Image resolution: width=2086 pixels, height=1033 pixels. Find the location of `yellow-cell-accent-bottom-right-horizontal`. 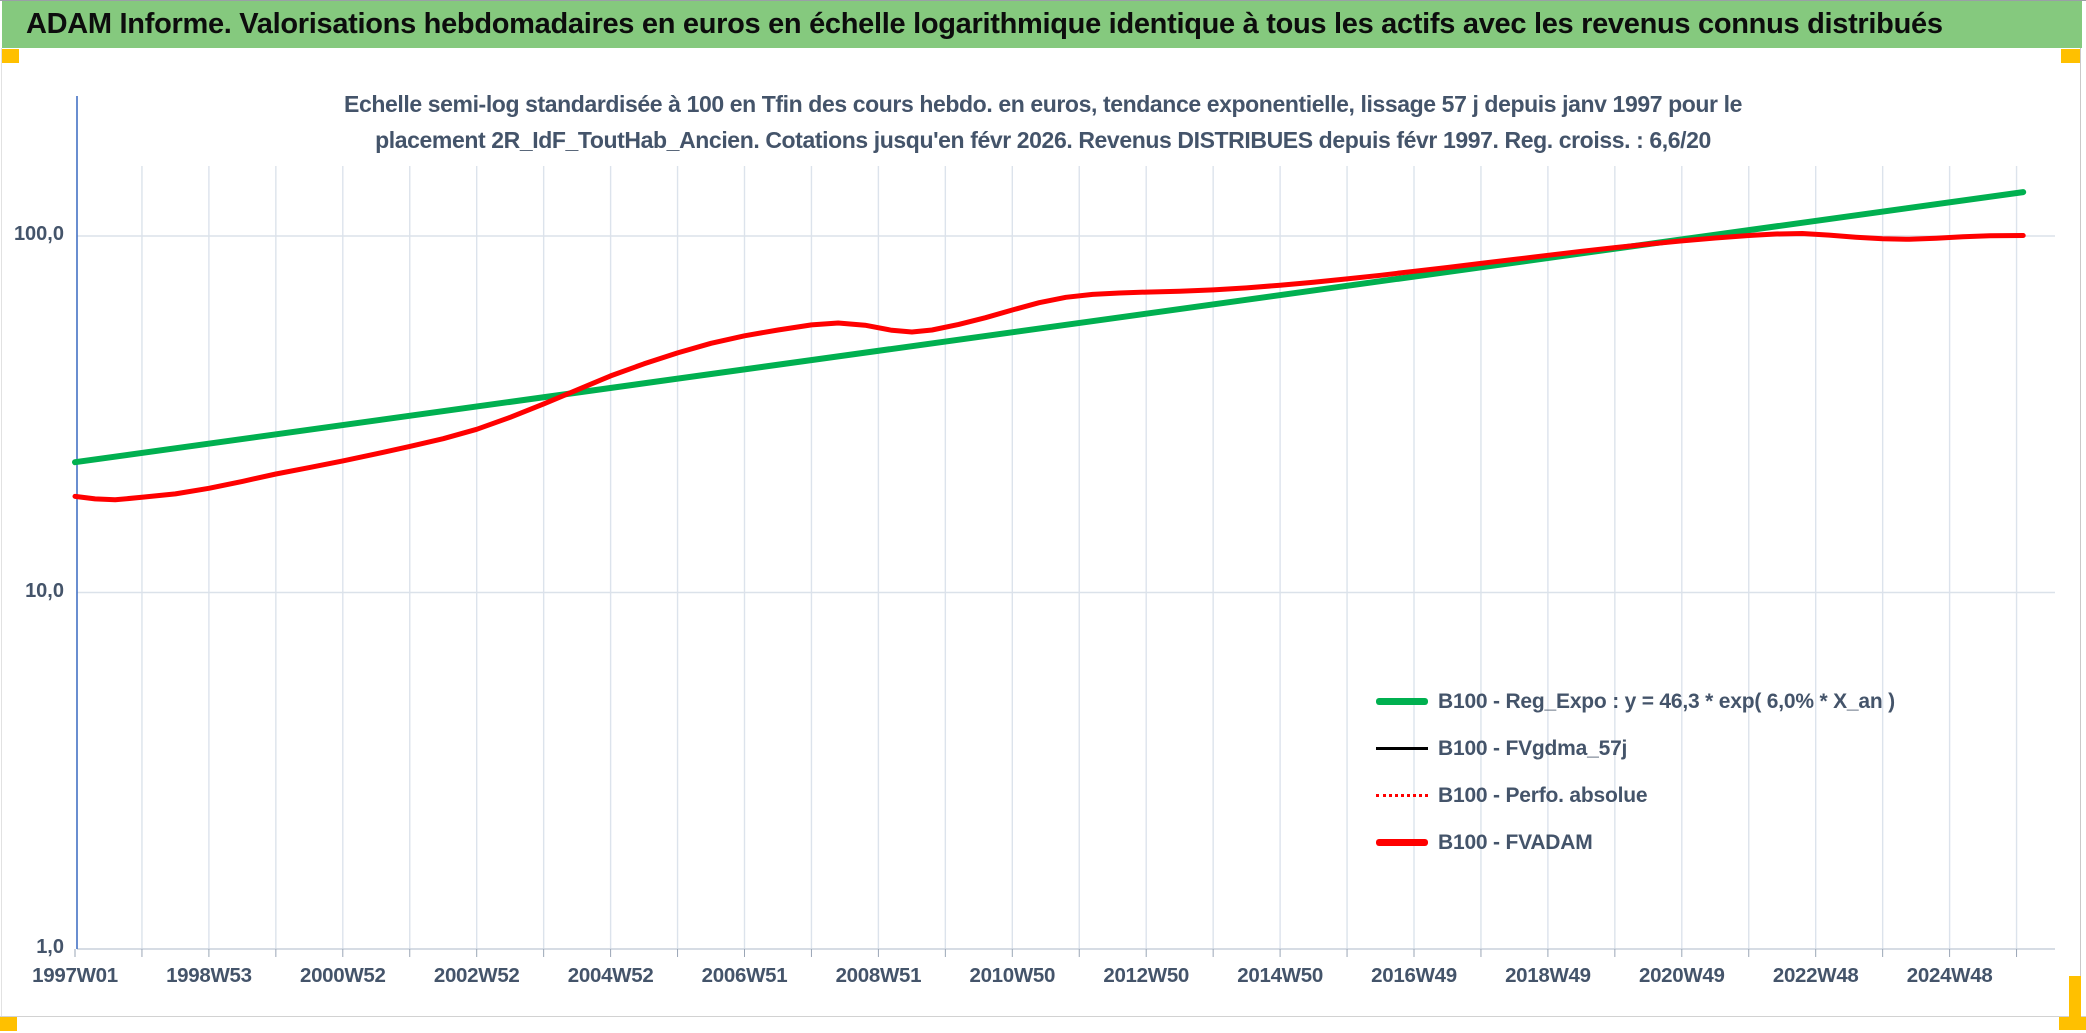

yellow-cell-accent-bottom-right-horizontal is located at coordinates (2072, 1023).